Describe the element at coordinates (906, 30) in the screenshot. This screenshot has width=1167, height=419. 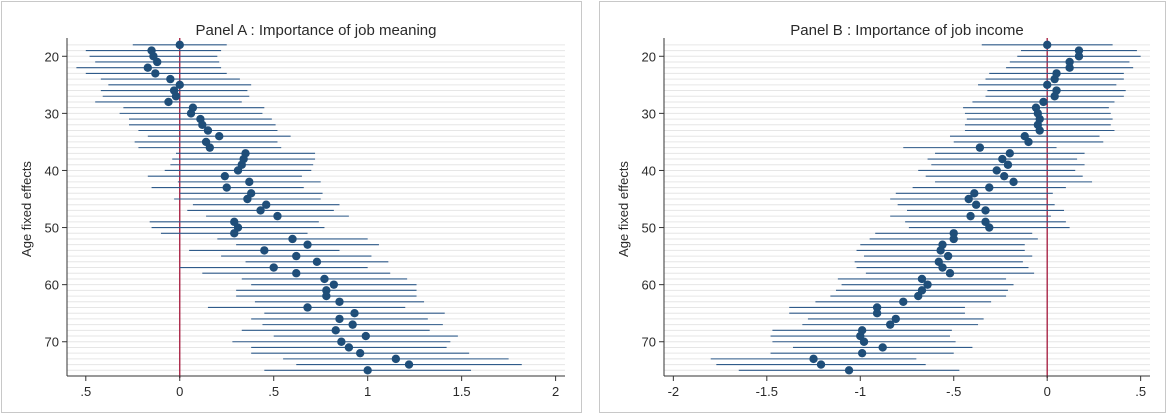
I see `chart-title: Panel B : Importance of job income` at that location.